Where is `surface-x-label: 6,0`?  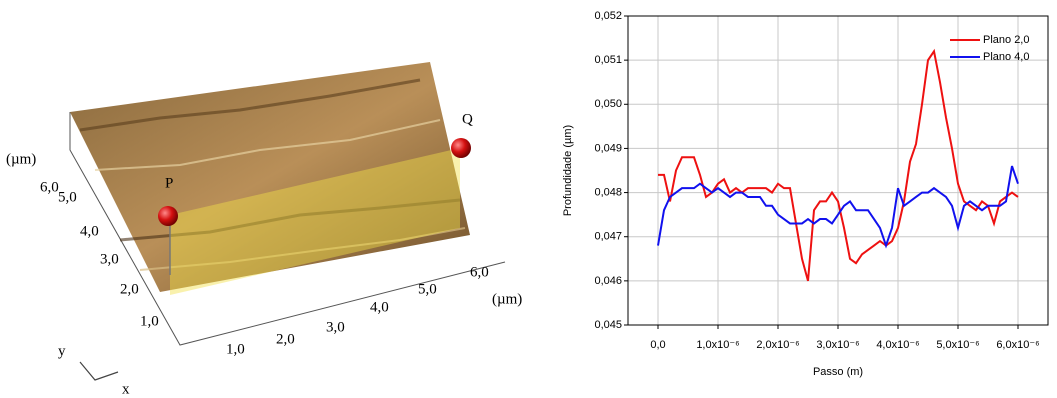
surface-x-label: 6,0 is located at coordinates (479, 272).